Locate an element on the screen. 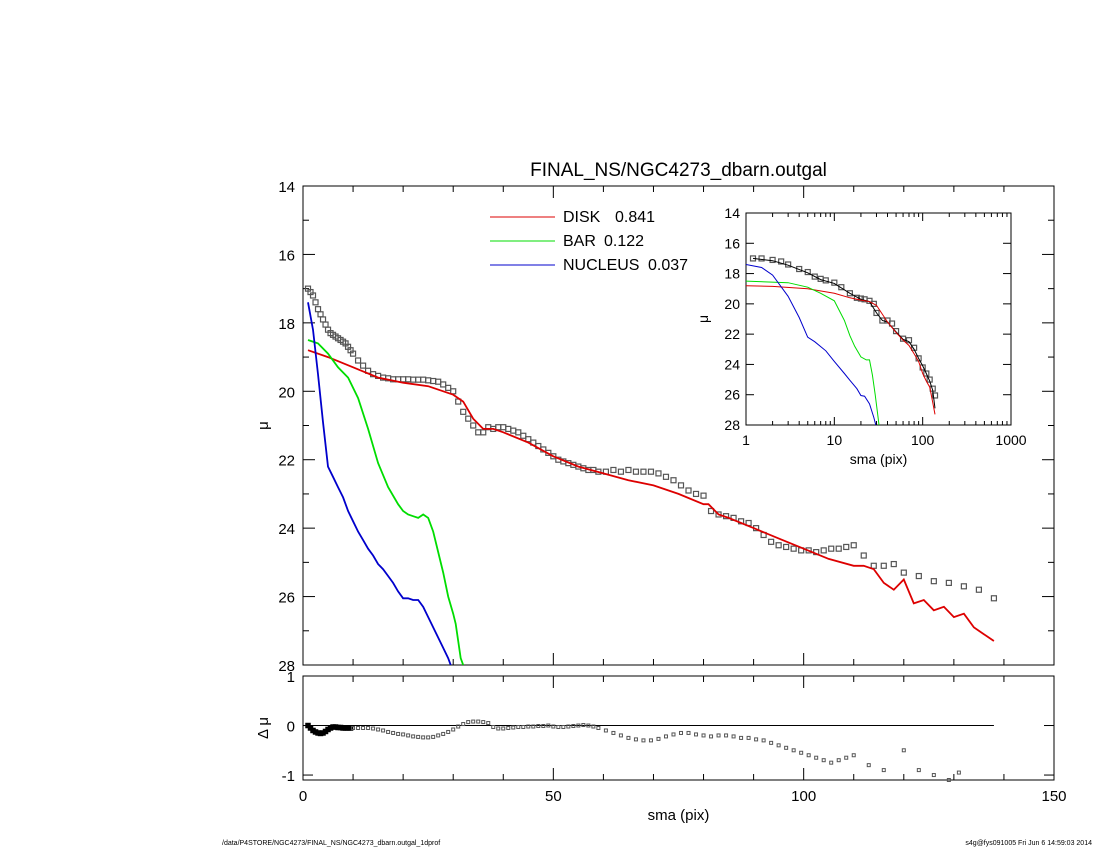 Image resolution: width=1100 pixels, height=855 pixels. residual-x-tick-label: 50 is located at coordinates (553, 796).